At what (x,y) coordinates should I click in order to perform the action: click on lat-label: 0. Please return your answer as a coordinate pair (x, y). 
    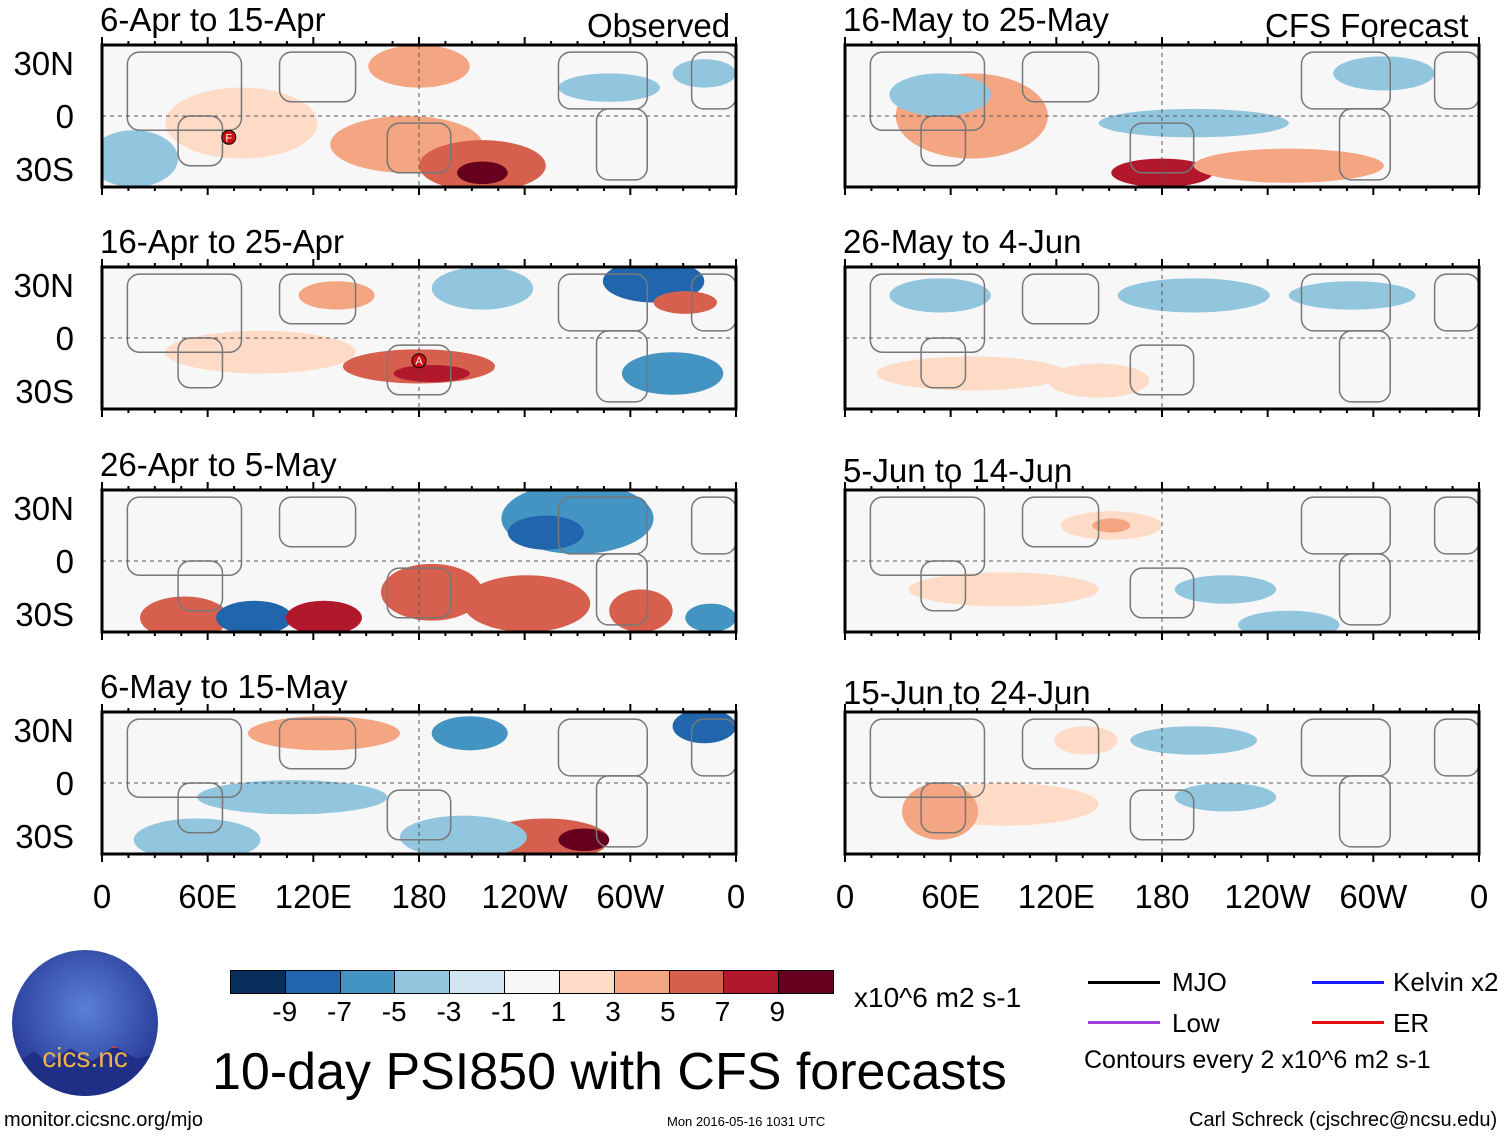
    Looking at the image, I should click on (64, 561).